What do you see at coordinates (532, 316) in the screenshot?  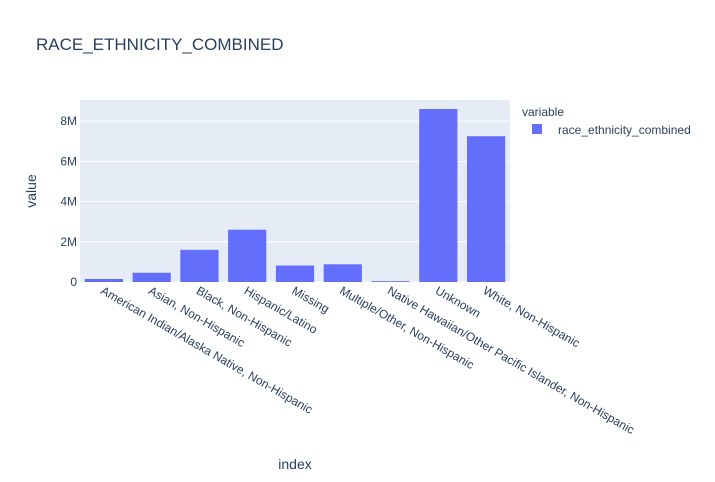 I see `x-tick-label: White, Non-Hispanic` at bounding box center [532, 316].